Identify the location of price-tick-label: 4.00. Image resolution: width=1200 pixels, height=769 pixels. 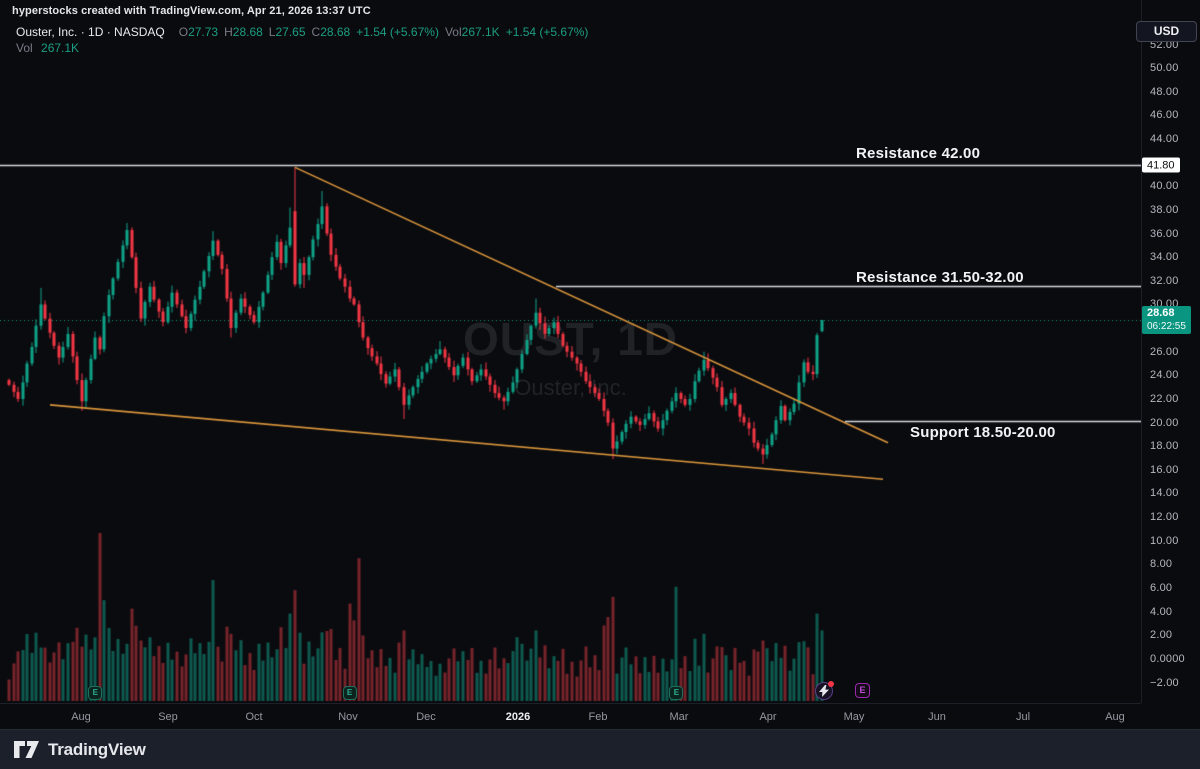
(1161, 611).